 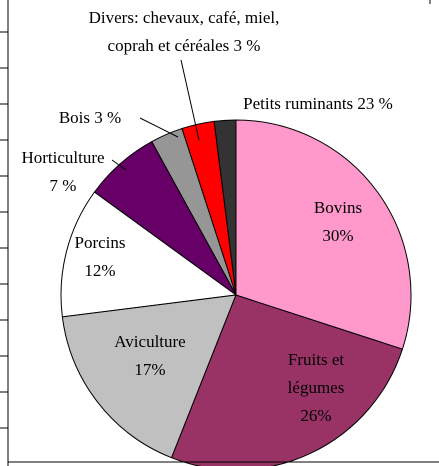 What do you see at coordinates (150, 356) in the screenshot?
I see `slice-label: Aviculture 17%` at bounding box center [150, 356].